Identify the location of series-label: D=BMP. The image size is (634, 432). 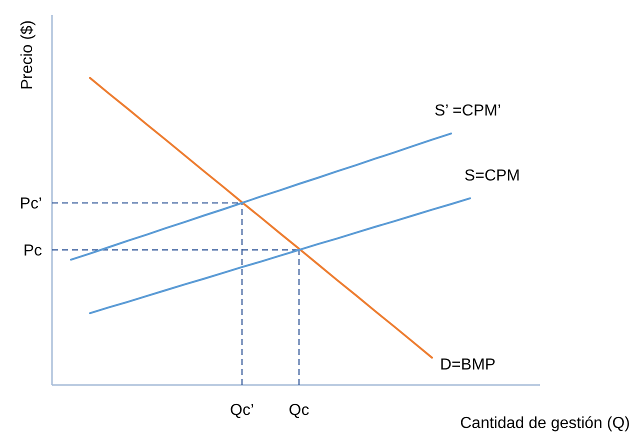
(468, 365).